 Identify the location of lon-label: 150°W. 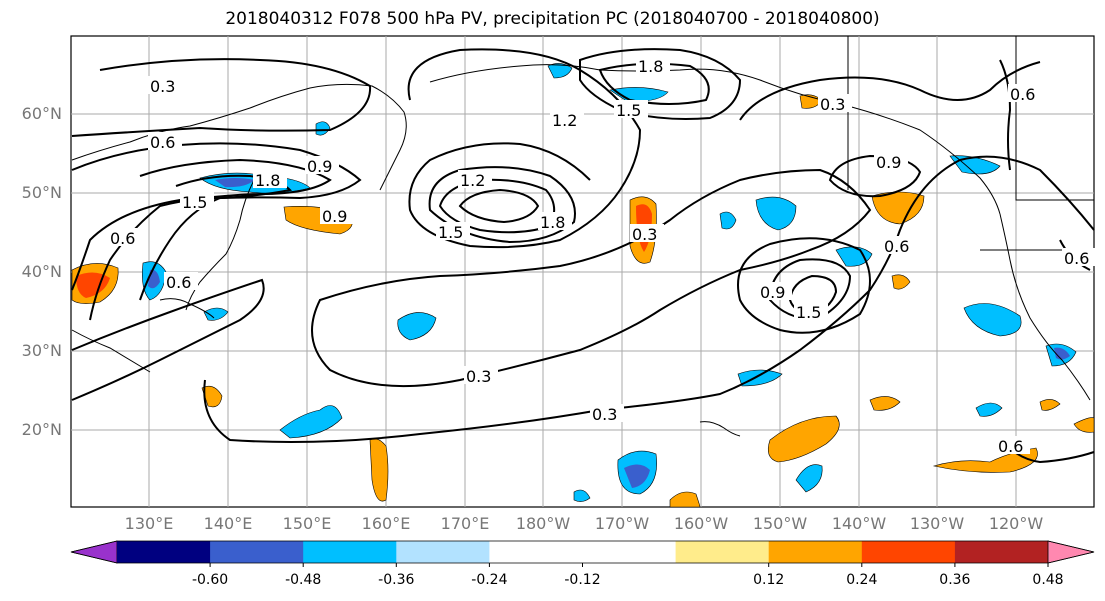
(780, 523).